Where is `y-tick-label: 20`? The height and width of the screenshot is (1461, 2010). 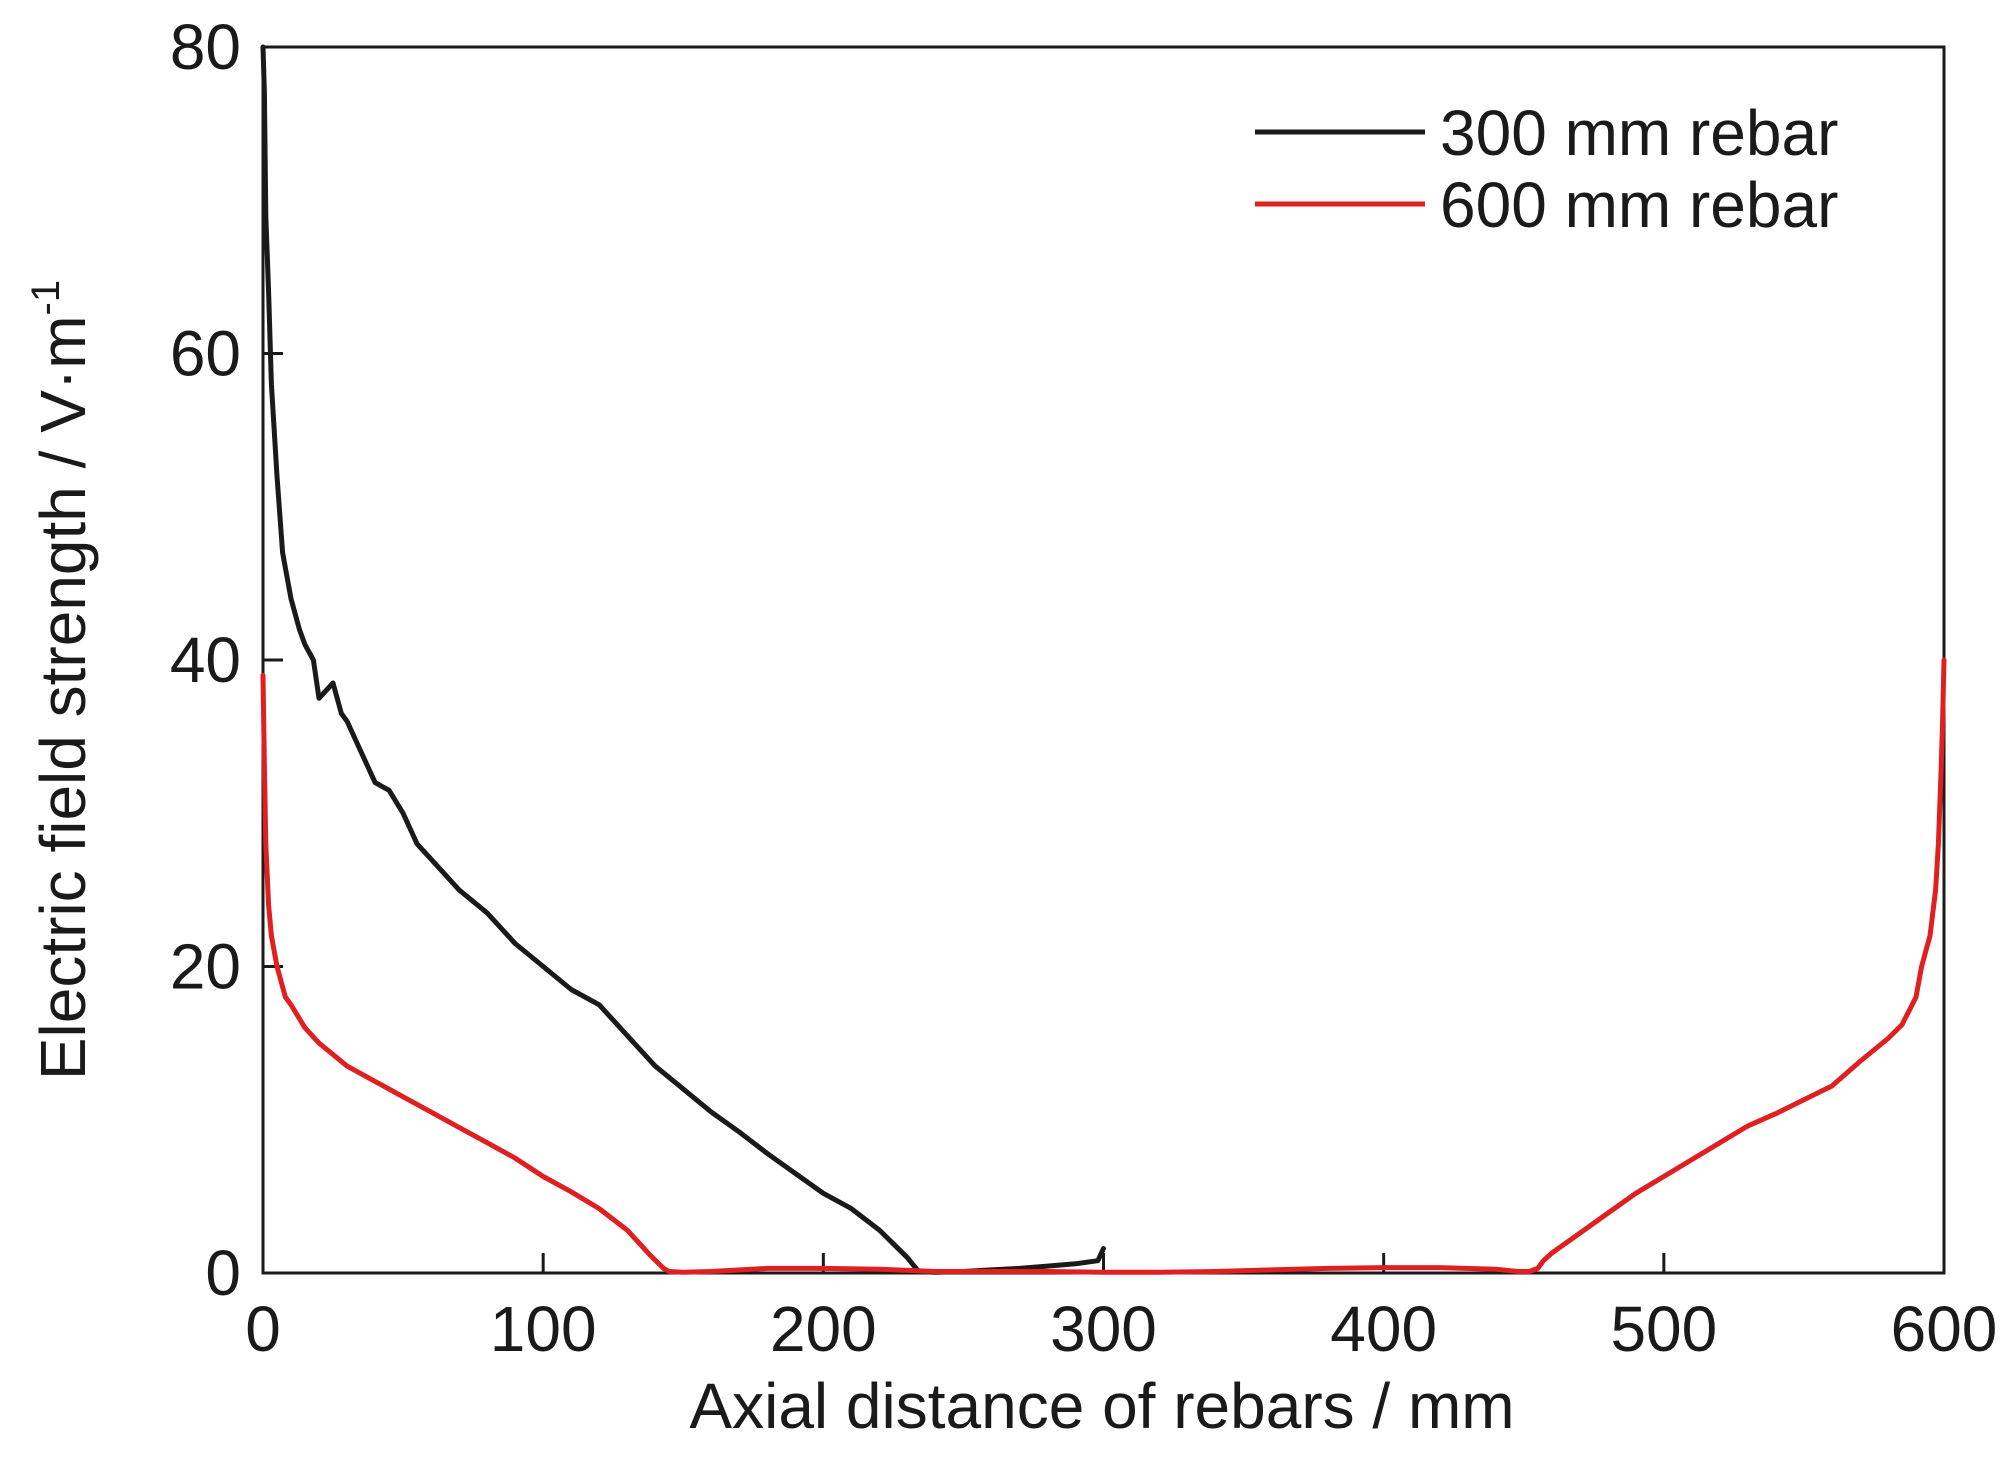
y-tick-label: 20 is located at coordinates (205, 967).